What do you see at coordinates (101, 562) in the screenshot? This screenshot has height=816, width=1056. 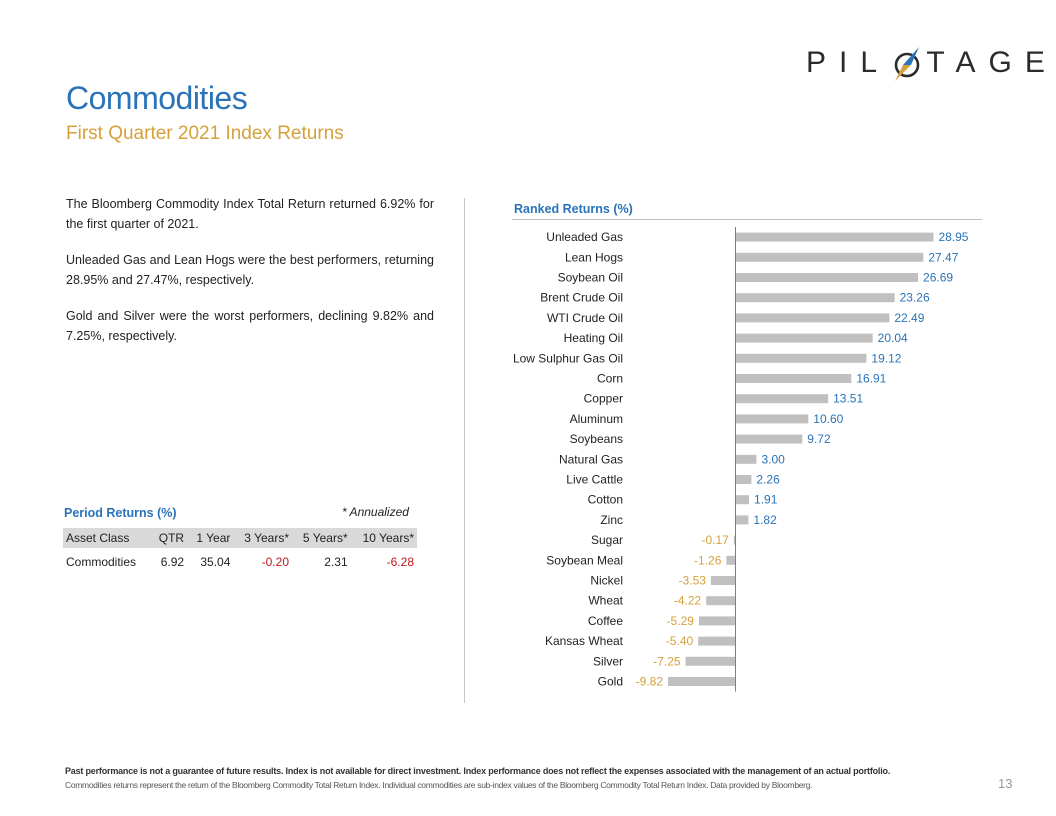 I see `asset-class-cell: Commodities` at bounding box center [101, 562].